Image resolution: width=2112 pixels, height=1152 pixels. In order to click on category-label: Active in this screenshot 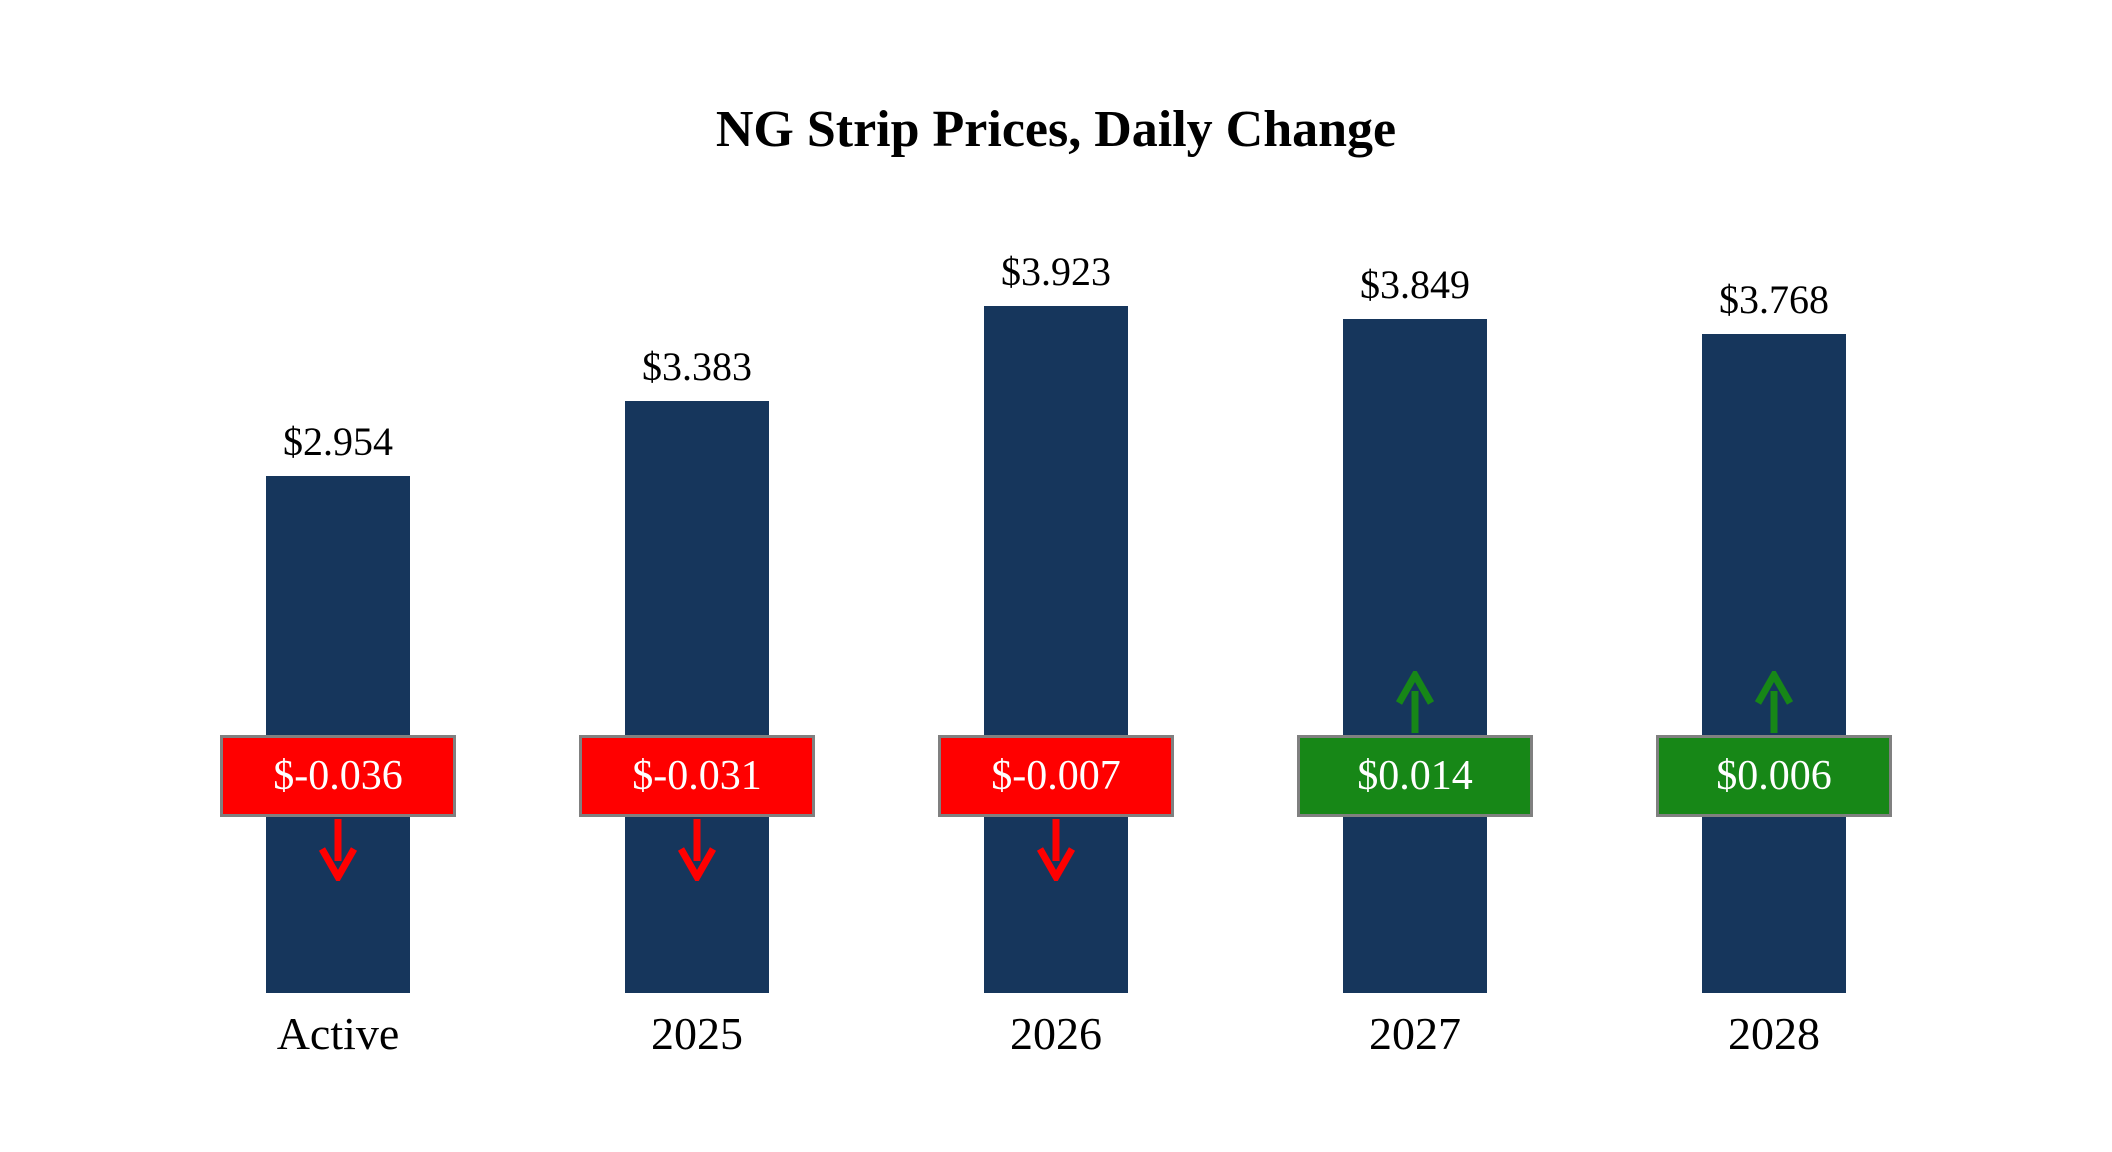, I will do `click(338, 1033)`.